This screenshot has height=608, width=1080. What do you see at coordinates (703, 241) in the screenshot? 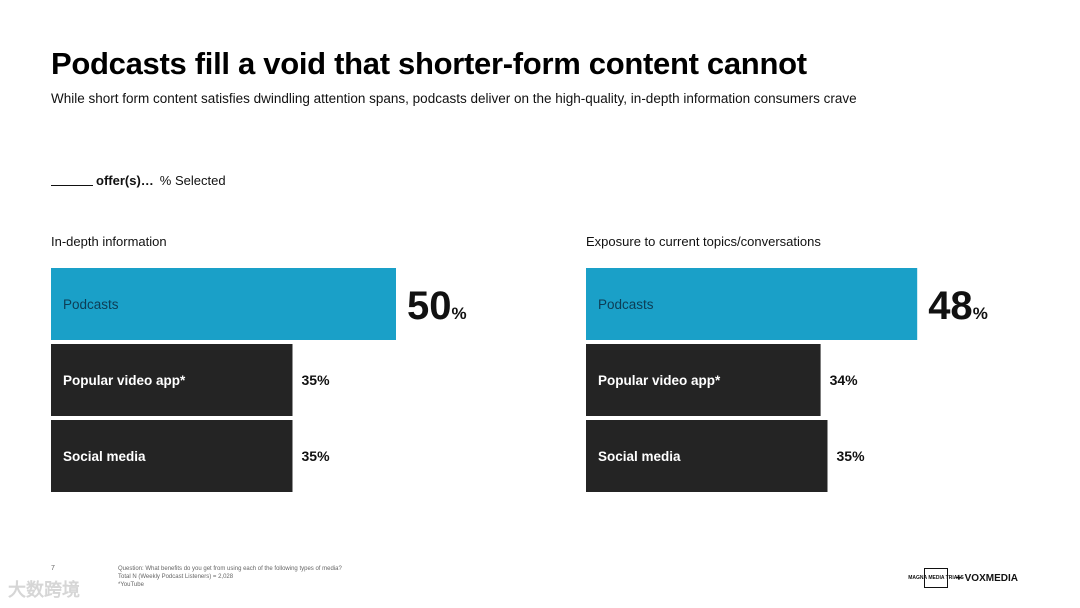
I see `chart-title: Exposure to current topics/conversations` at bounding box center [703, 241].